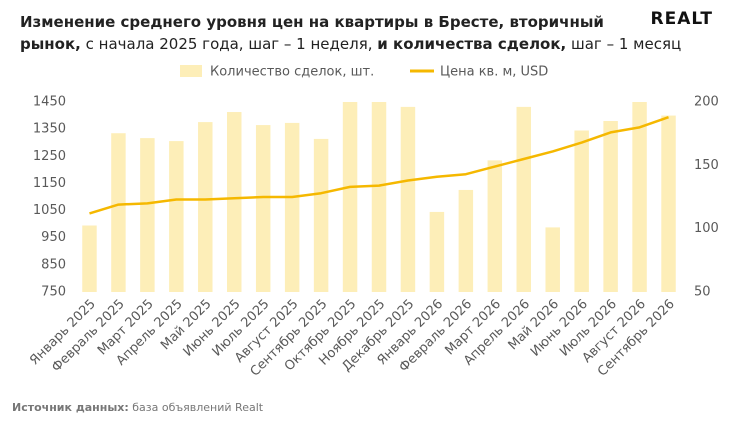 Image resolution: width=730 pixels, height=426 pixels. I want to click on title-part: рынок,, so click(50, 44).